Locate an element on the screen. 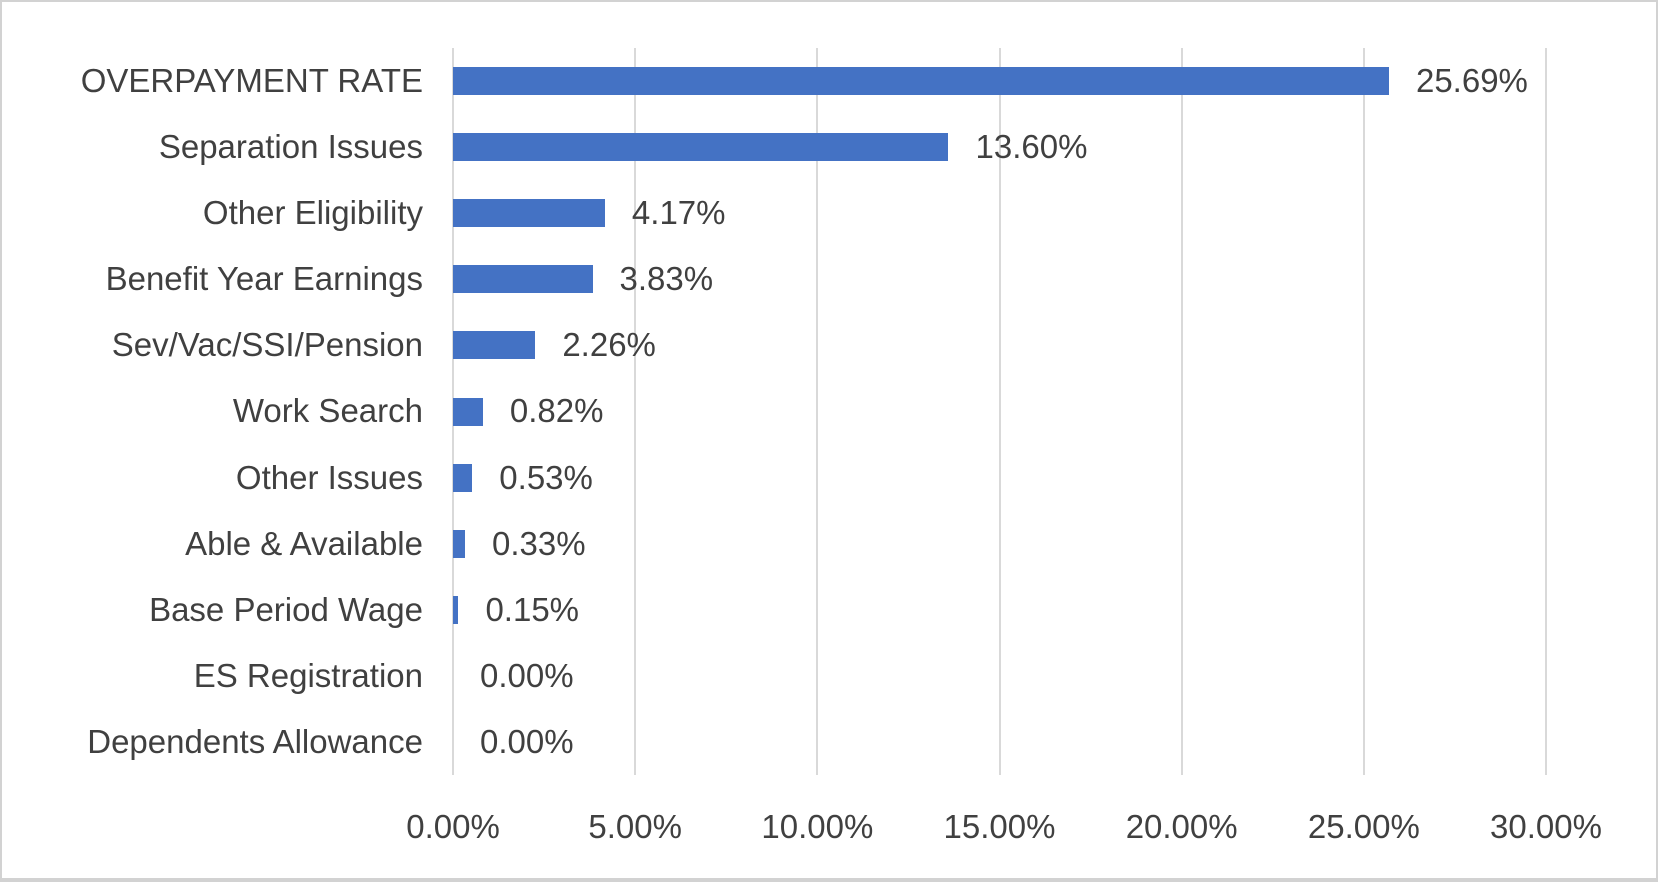  value-label: 4.17% is located at coordinates (678, 213).